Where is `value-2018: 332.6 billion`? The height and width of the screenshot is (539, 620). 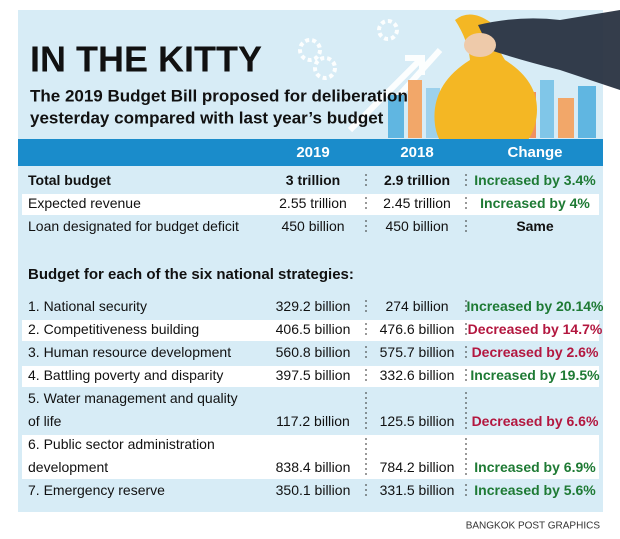
value-2018: 332.6 billion is located at coordinates (417, 375).